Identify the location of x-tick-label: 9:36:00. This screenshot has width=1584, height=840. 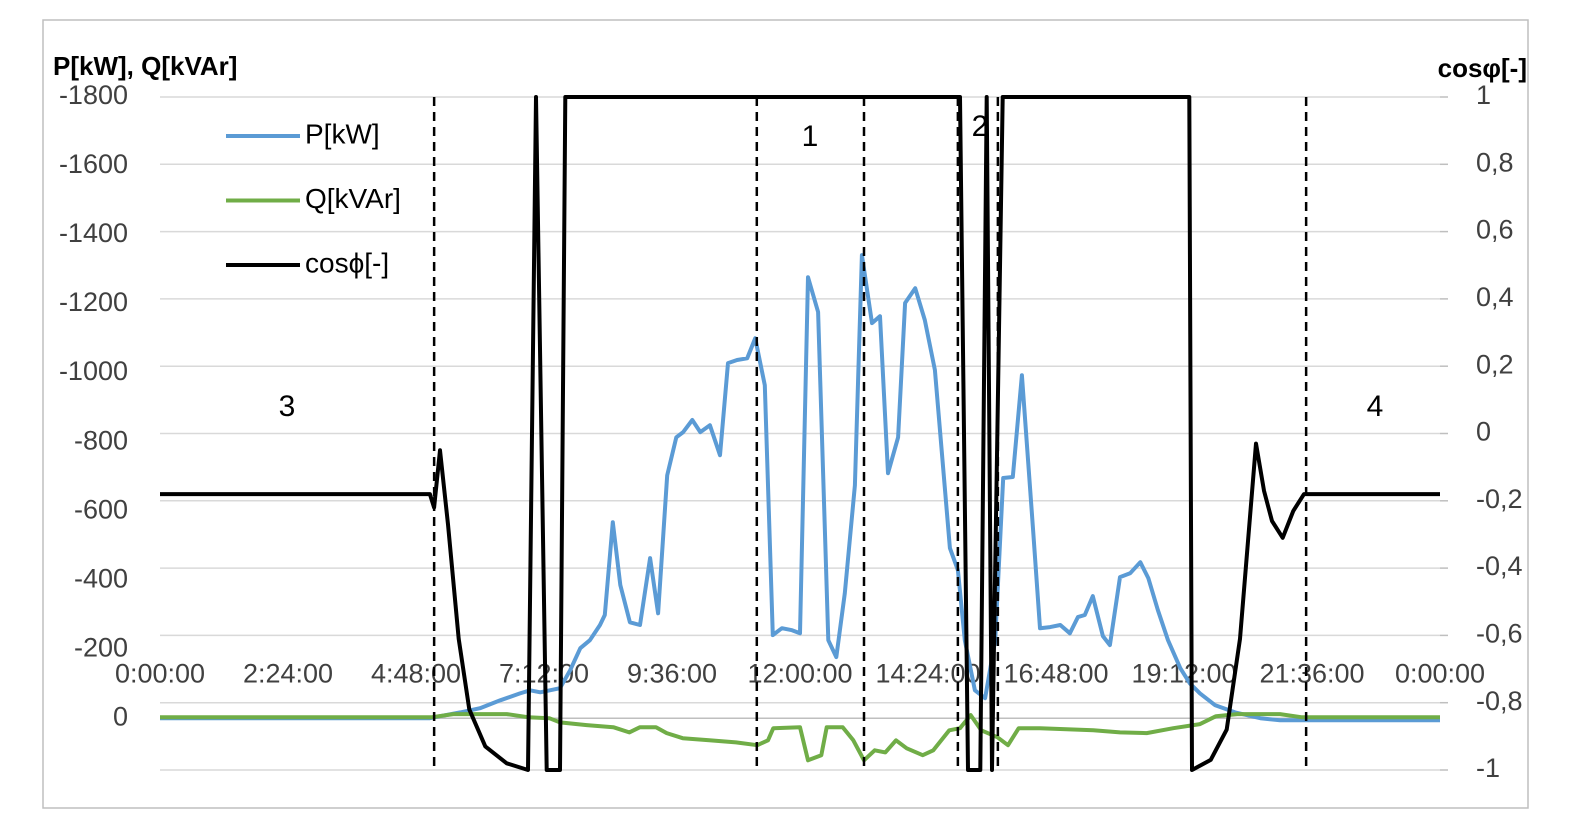
(672, 673).